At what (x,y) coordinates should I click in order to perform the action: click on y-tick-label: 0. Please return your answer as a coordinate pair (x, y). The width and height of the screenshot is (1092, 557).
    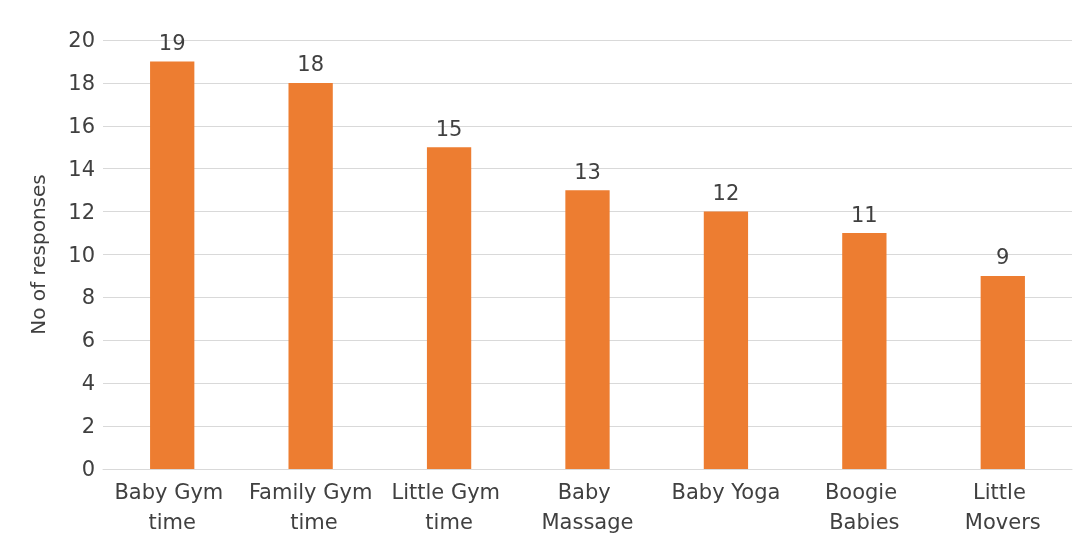
    Looking at the image, I should click on (88, 469).